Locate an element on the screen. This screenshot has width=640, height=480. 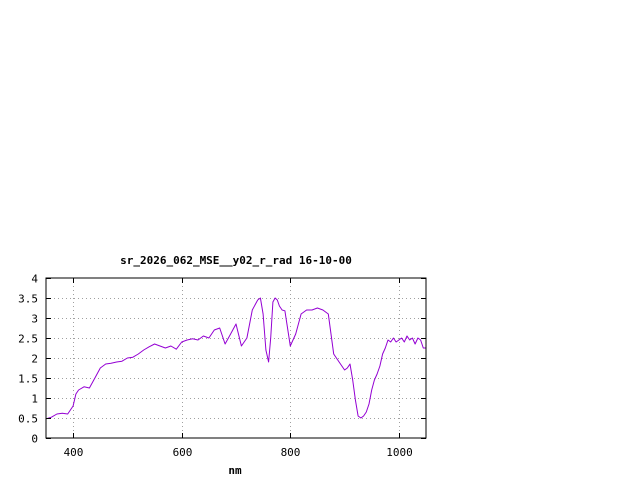
y-tick-label: 2.5 is located at coordinates (28, 339).